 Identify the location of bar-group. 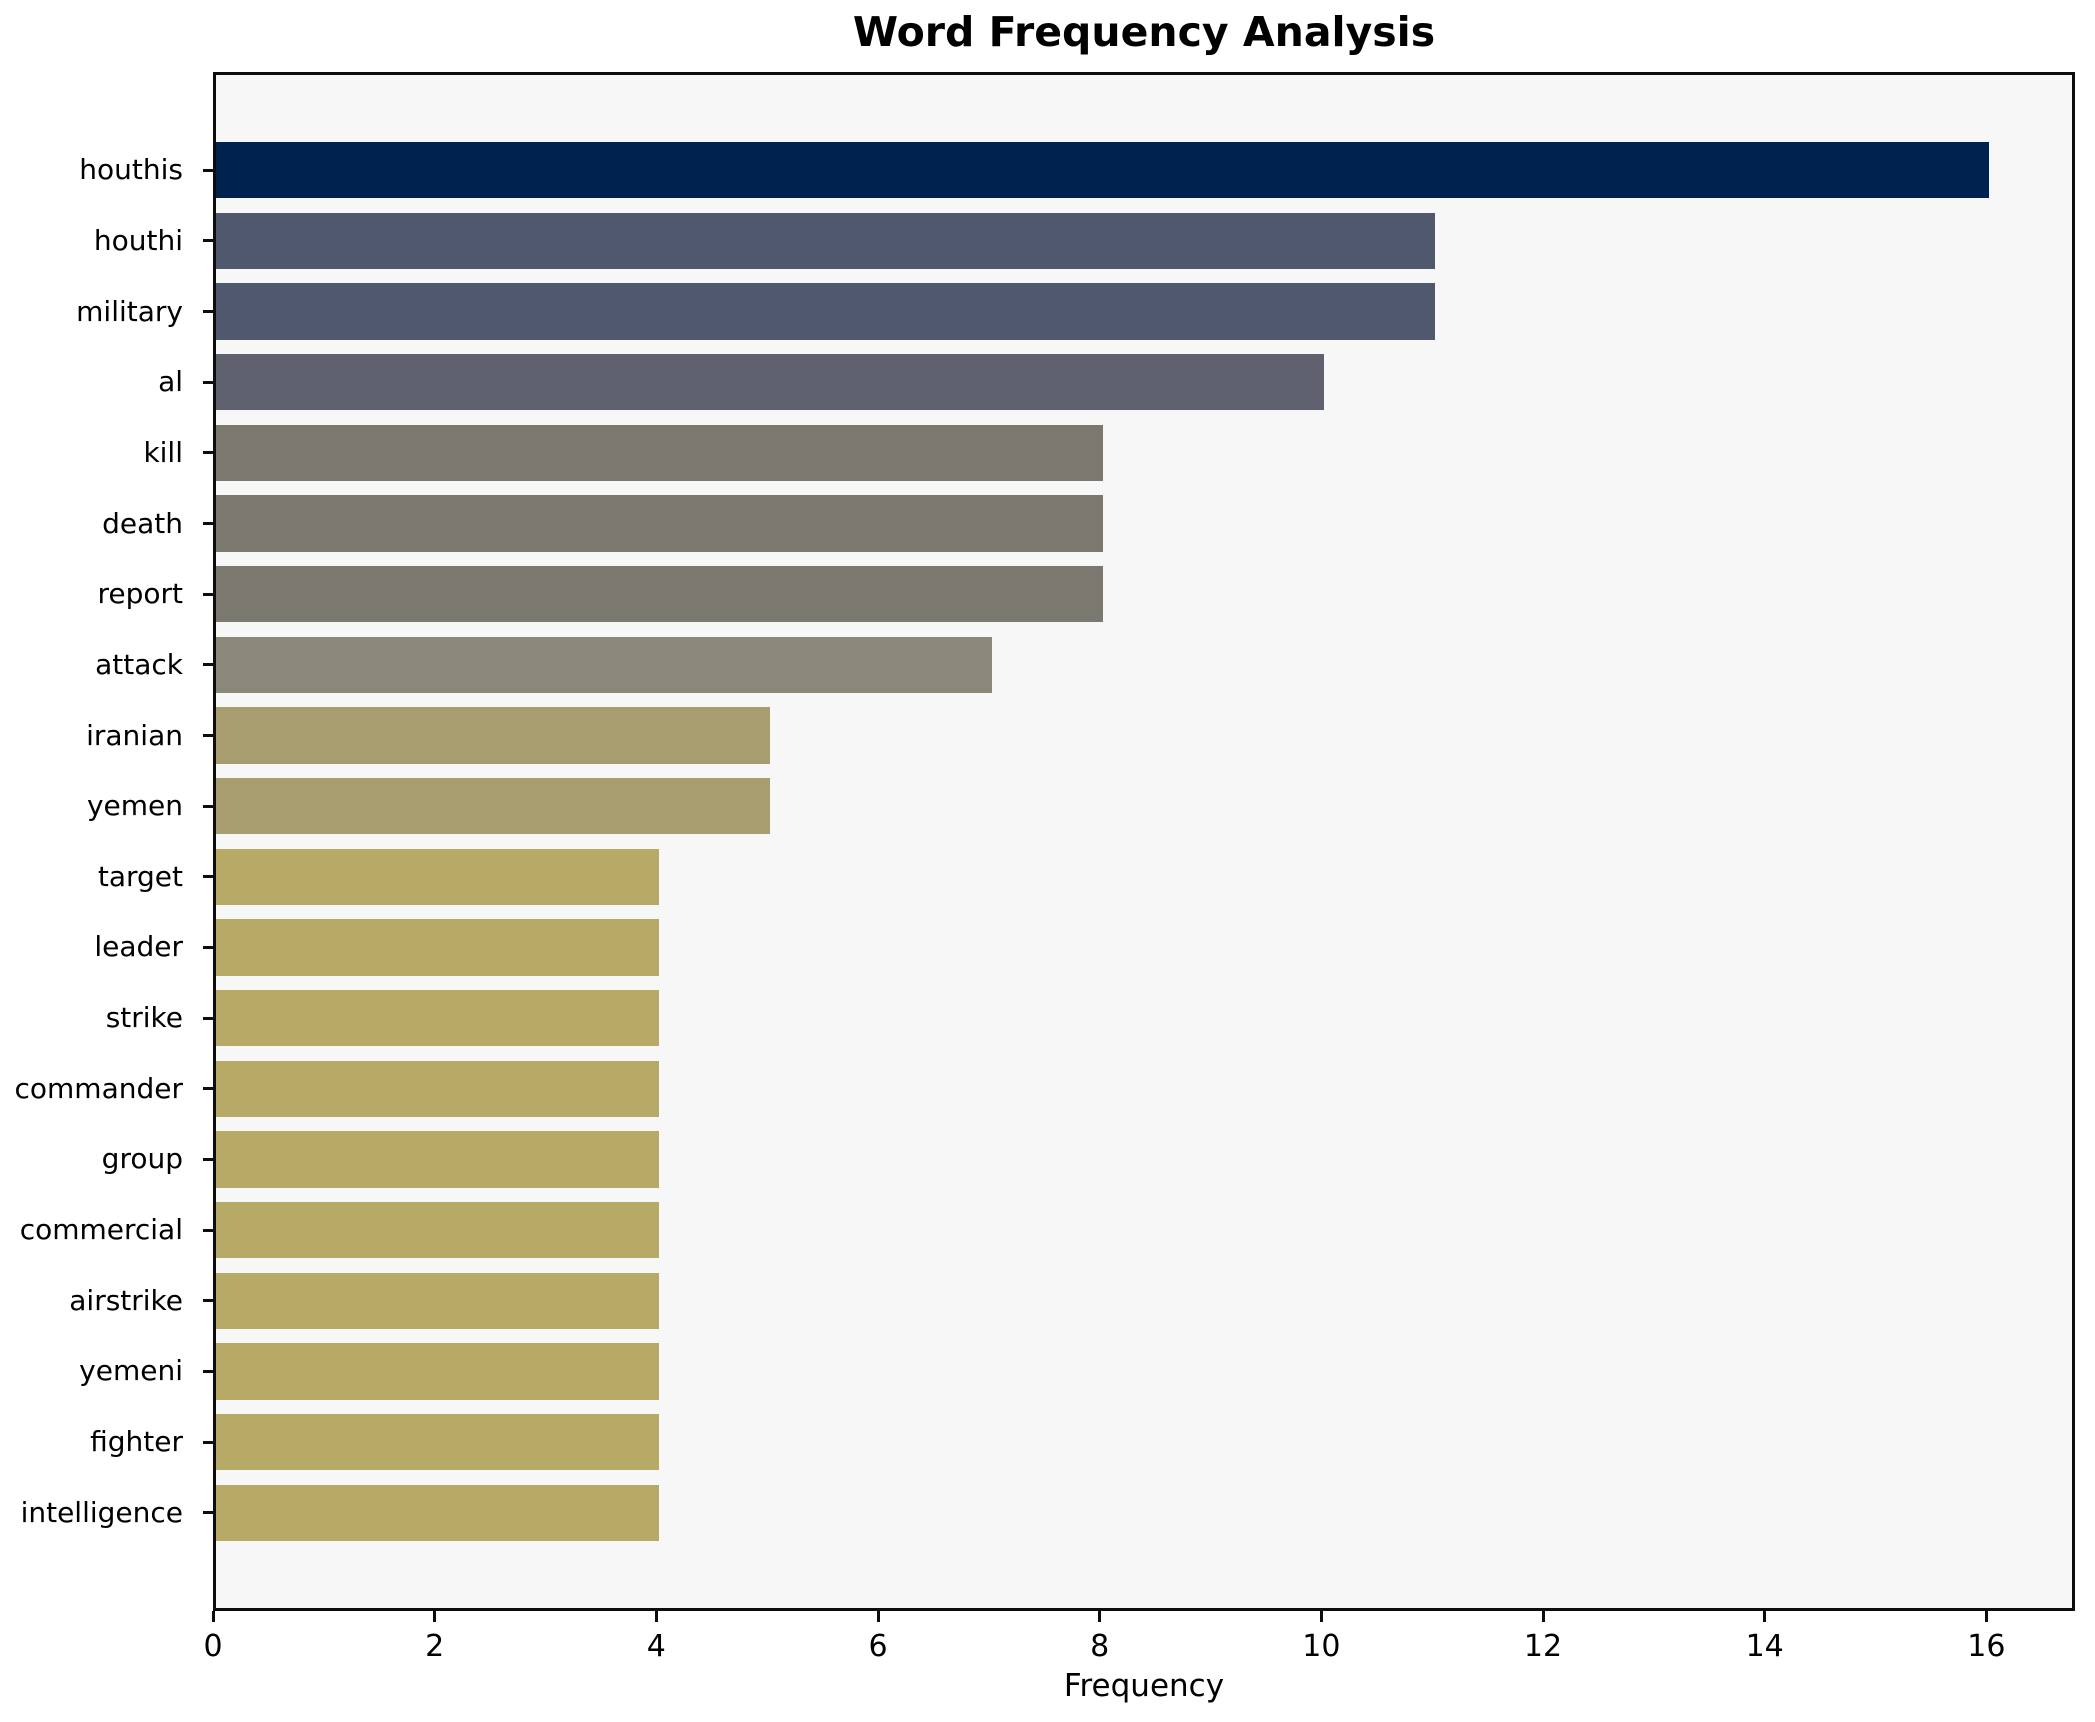
(438, 1159).